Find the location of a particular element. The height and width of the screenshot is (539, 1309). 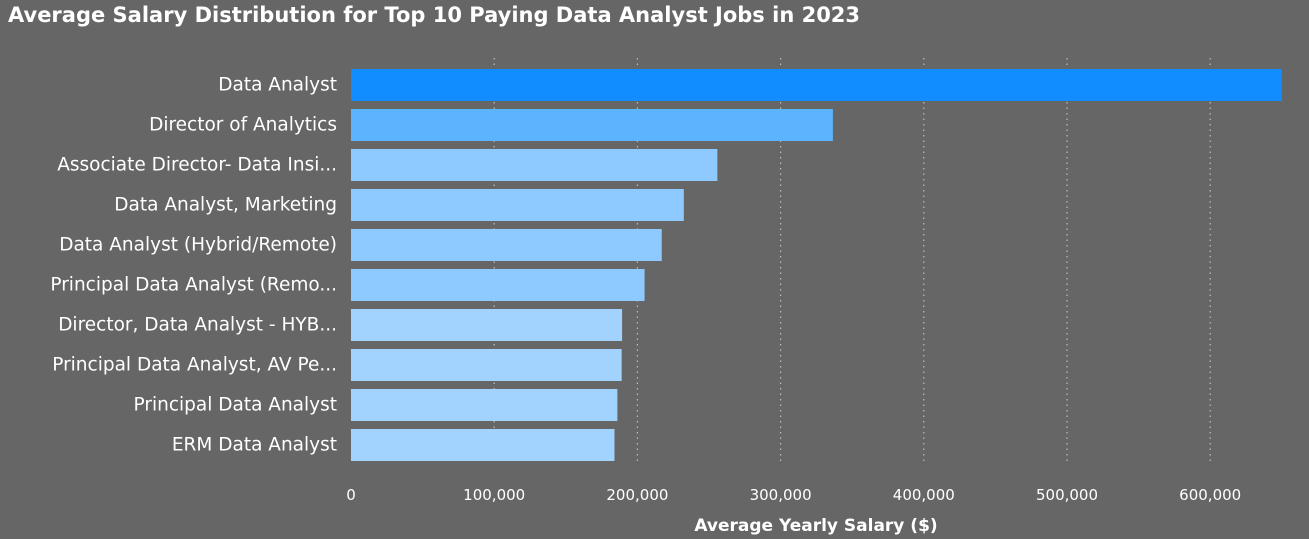

category-label: Data Analyst, Marketing is located at coordinates (225, 205).